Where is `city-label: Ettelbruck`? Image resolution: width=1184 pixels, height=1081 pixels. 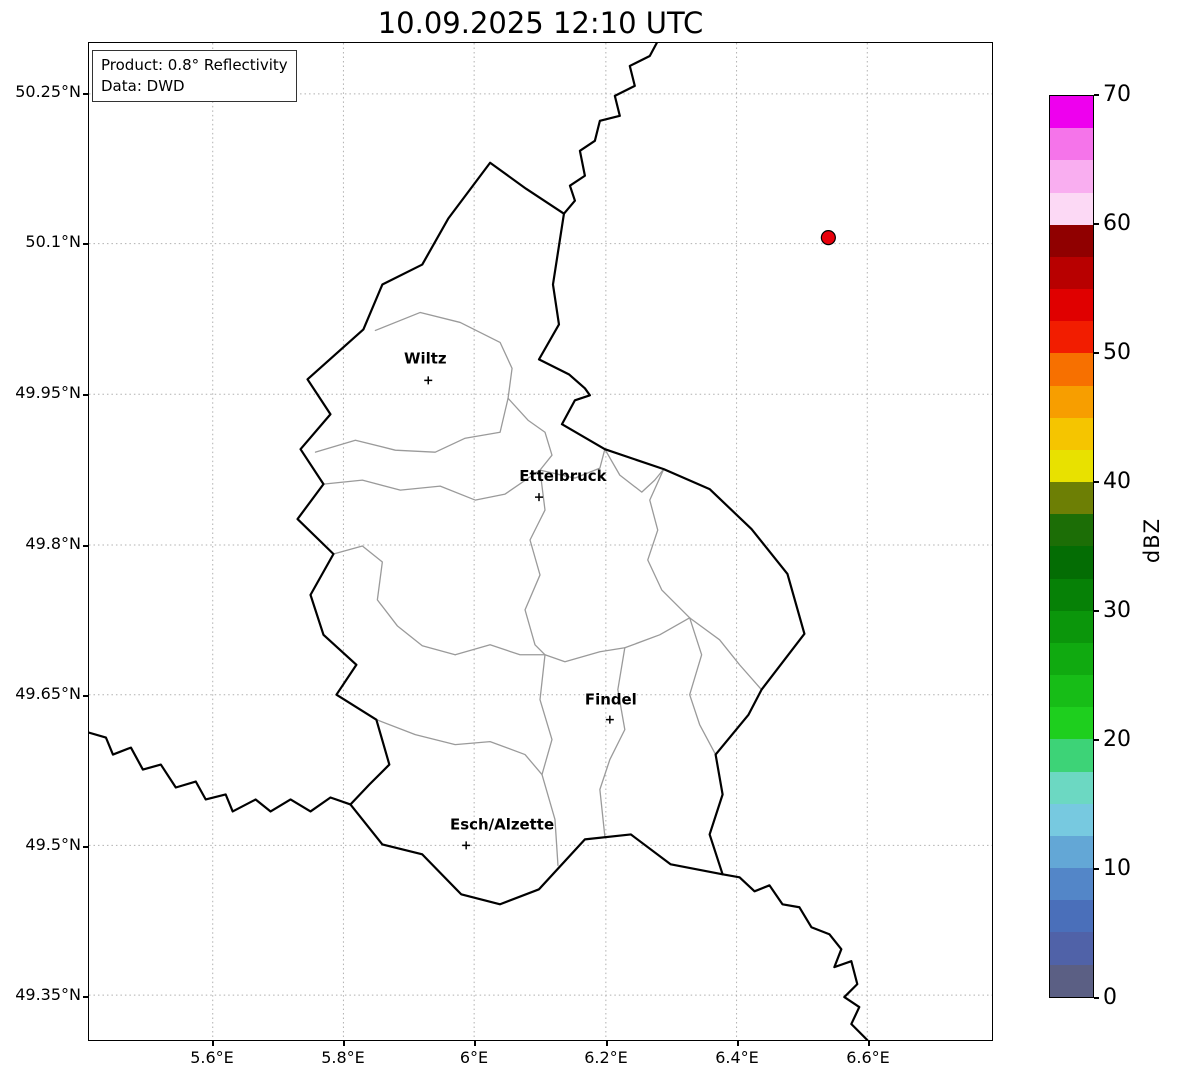
city-label: Ettelbruck is located at coordinates (563, 476).